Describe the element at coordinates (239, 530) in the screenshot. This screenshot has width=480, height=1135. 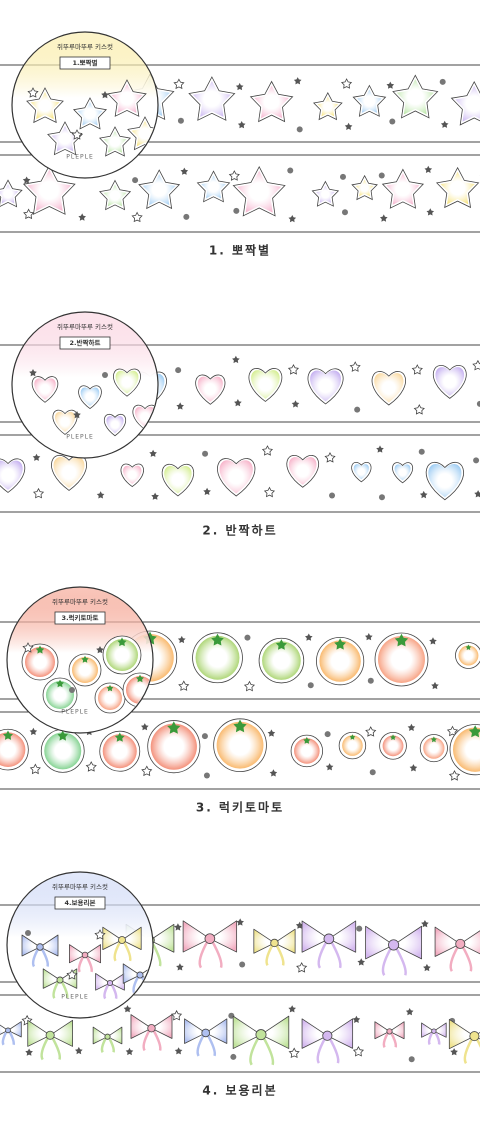
I see `caption: 2. 반짝하트` at that location.